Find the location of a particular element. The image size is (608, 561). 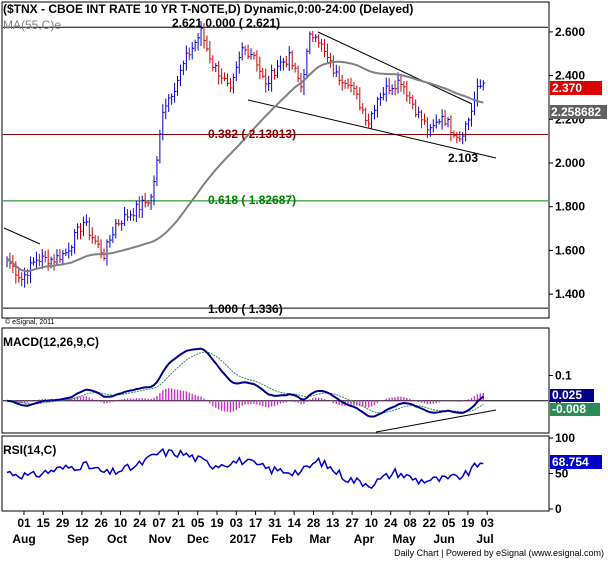

signal-value-badge is located at coordinates (575, 409).